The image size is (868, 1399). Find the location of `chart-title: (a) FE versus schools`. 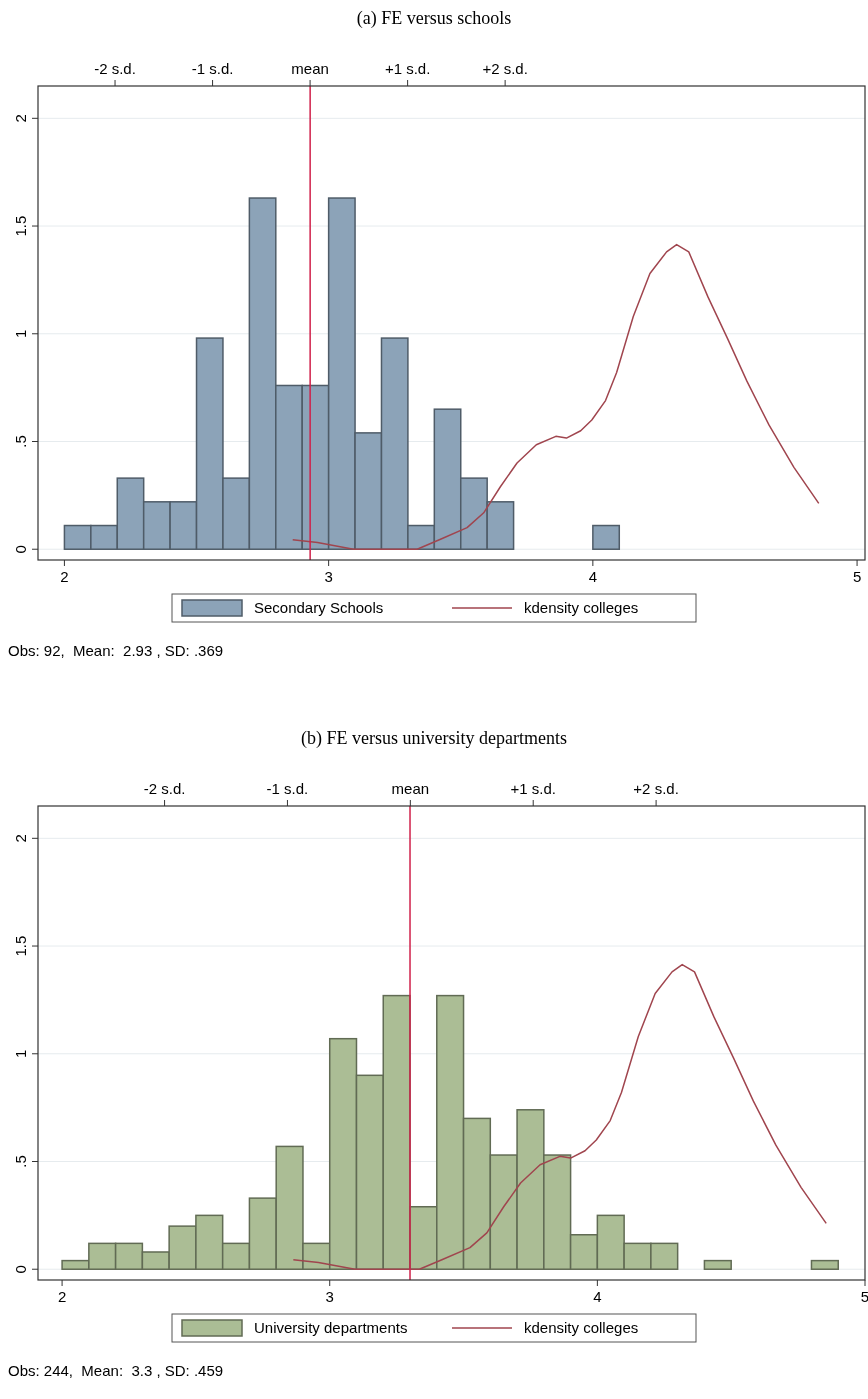

chart-title: (a) FE versus schools is located at coordinates (434, 18).